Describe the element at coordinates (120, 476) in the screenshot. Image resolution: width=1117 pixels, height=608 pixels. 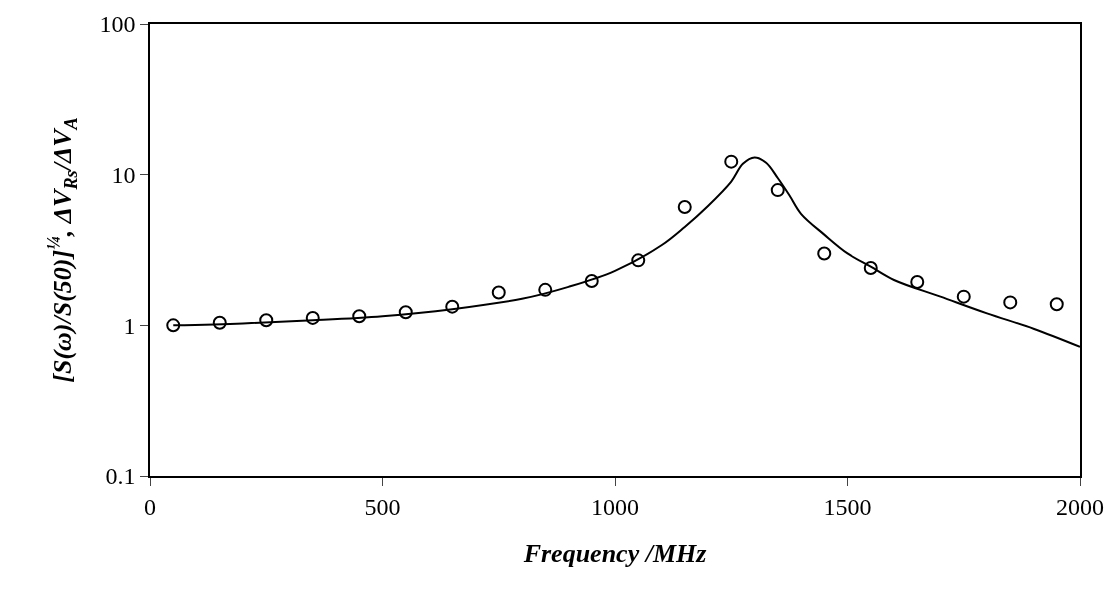
I see `y-tick-label: 0.1` at that location.